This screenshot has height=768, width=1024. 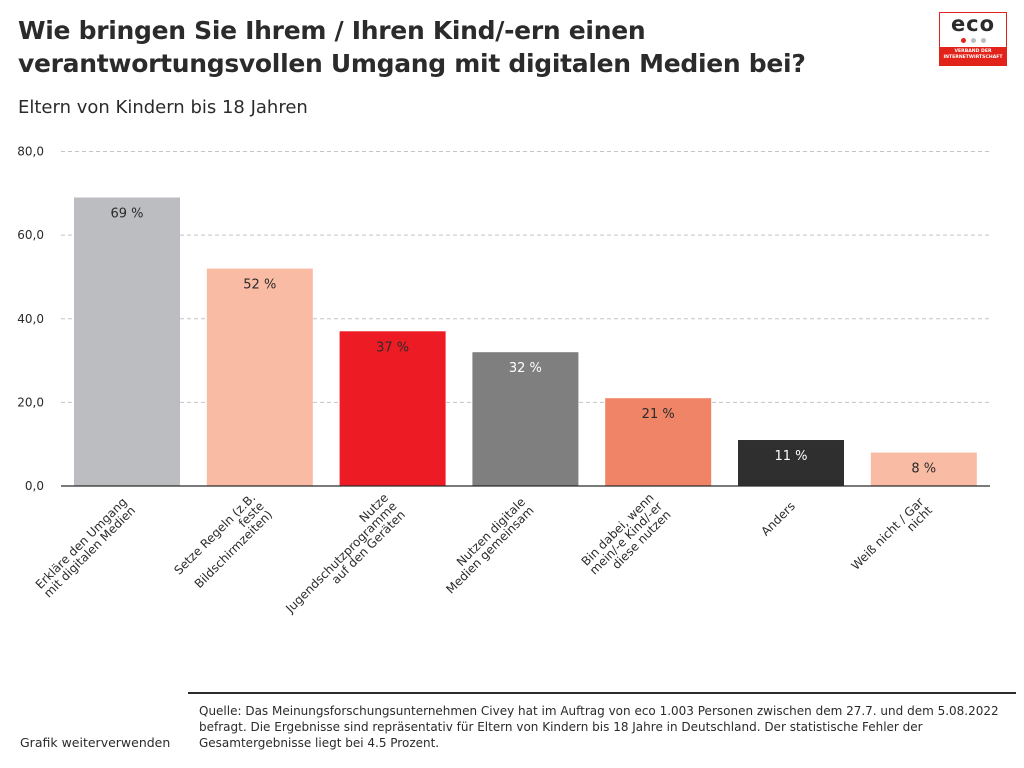 I want to click on footer-divider, so click(x=602, y=693).